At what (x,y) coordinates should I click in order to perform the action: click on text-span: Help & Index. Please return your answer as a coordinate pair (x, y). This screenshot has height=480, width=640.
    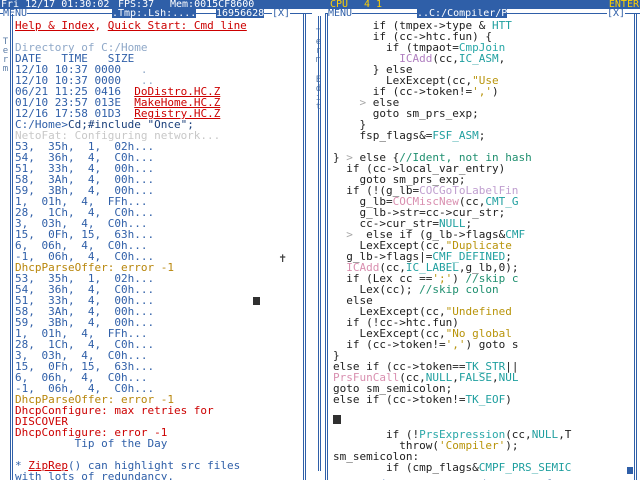
    Looking at the image, I should click on (55, 25).